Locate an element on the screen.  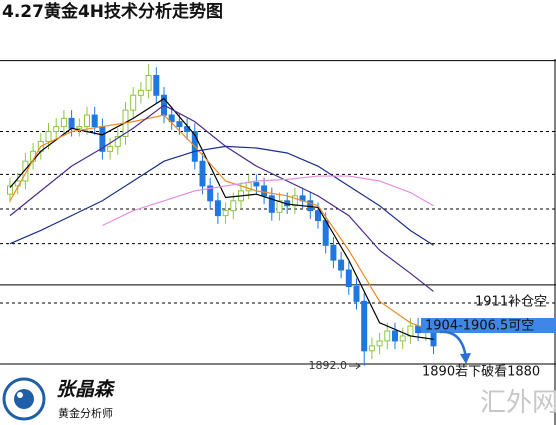
highlight-box is located at coordinates (488, 325).